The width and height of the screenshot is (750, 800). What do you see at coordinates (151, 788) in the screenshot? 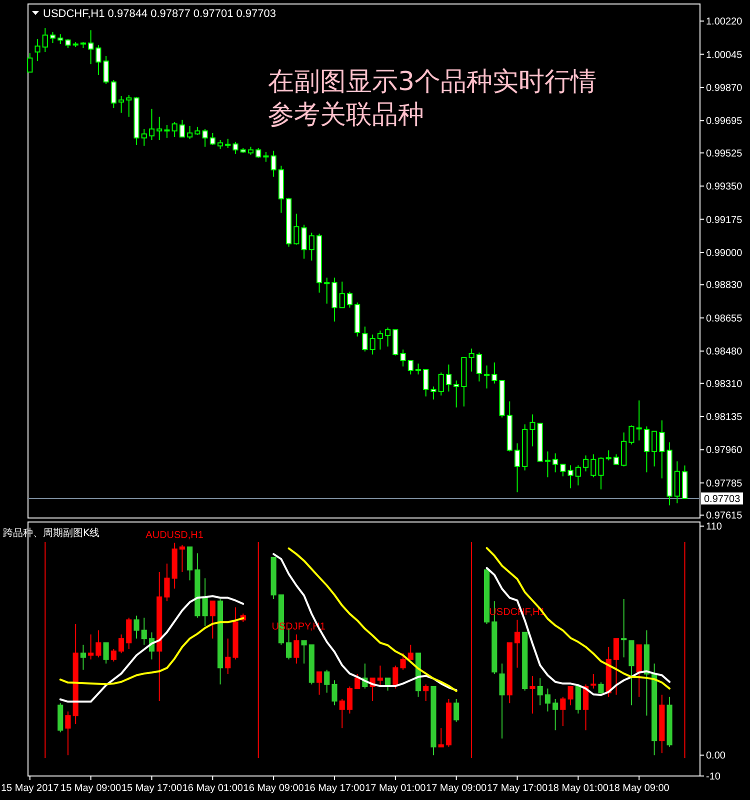
I see `x-tick-label: 15 May 17:00` at bounding box center [151, 788].